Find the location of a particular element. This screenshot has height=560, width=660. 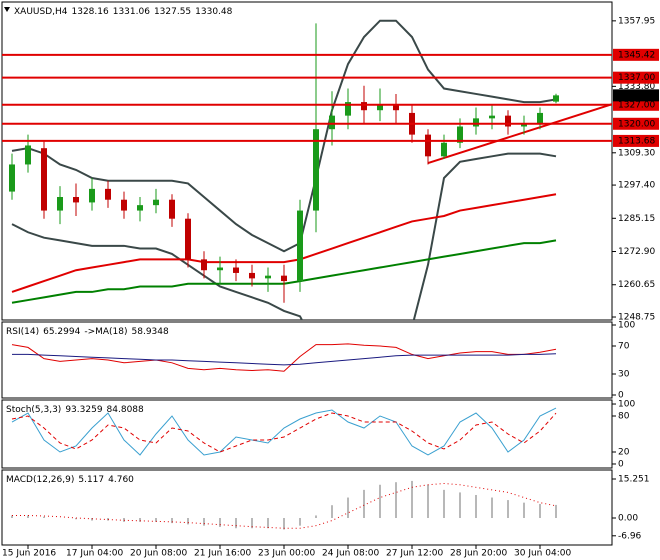

y-tick-label: 1272.90 is located at coordinates (636, 252).